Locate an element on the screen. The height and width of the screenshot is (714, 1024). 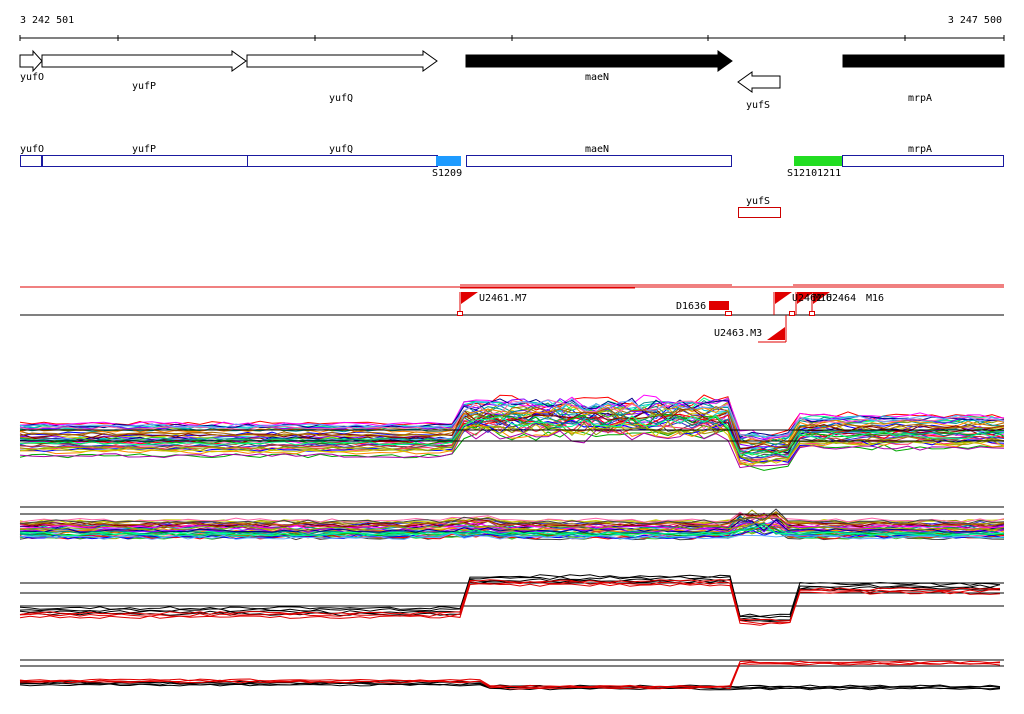
promoter-flag-U2461 is located at coordinates (469, 298).